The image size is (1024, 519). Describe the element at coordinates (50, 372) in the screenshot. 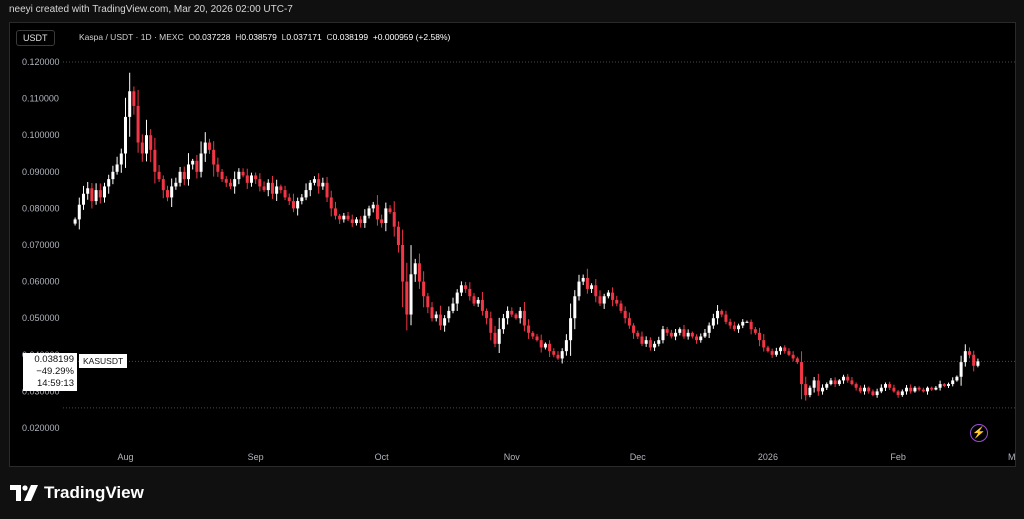

I see `current-price-label: 0.038199 −49.29% 14:59:13` at that location.